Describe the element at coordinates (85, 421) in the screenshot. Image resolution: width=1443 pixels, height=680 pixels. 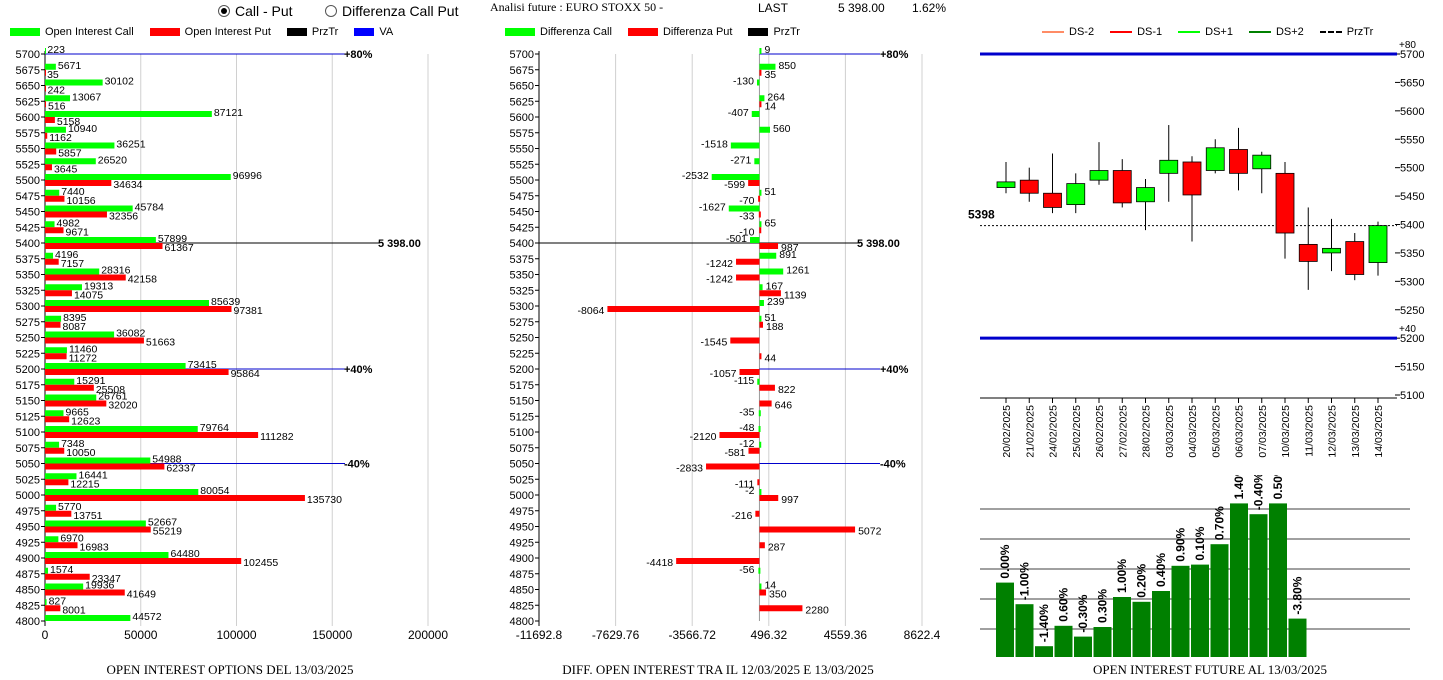
I see `put-value-label: 12623` at that location.